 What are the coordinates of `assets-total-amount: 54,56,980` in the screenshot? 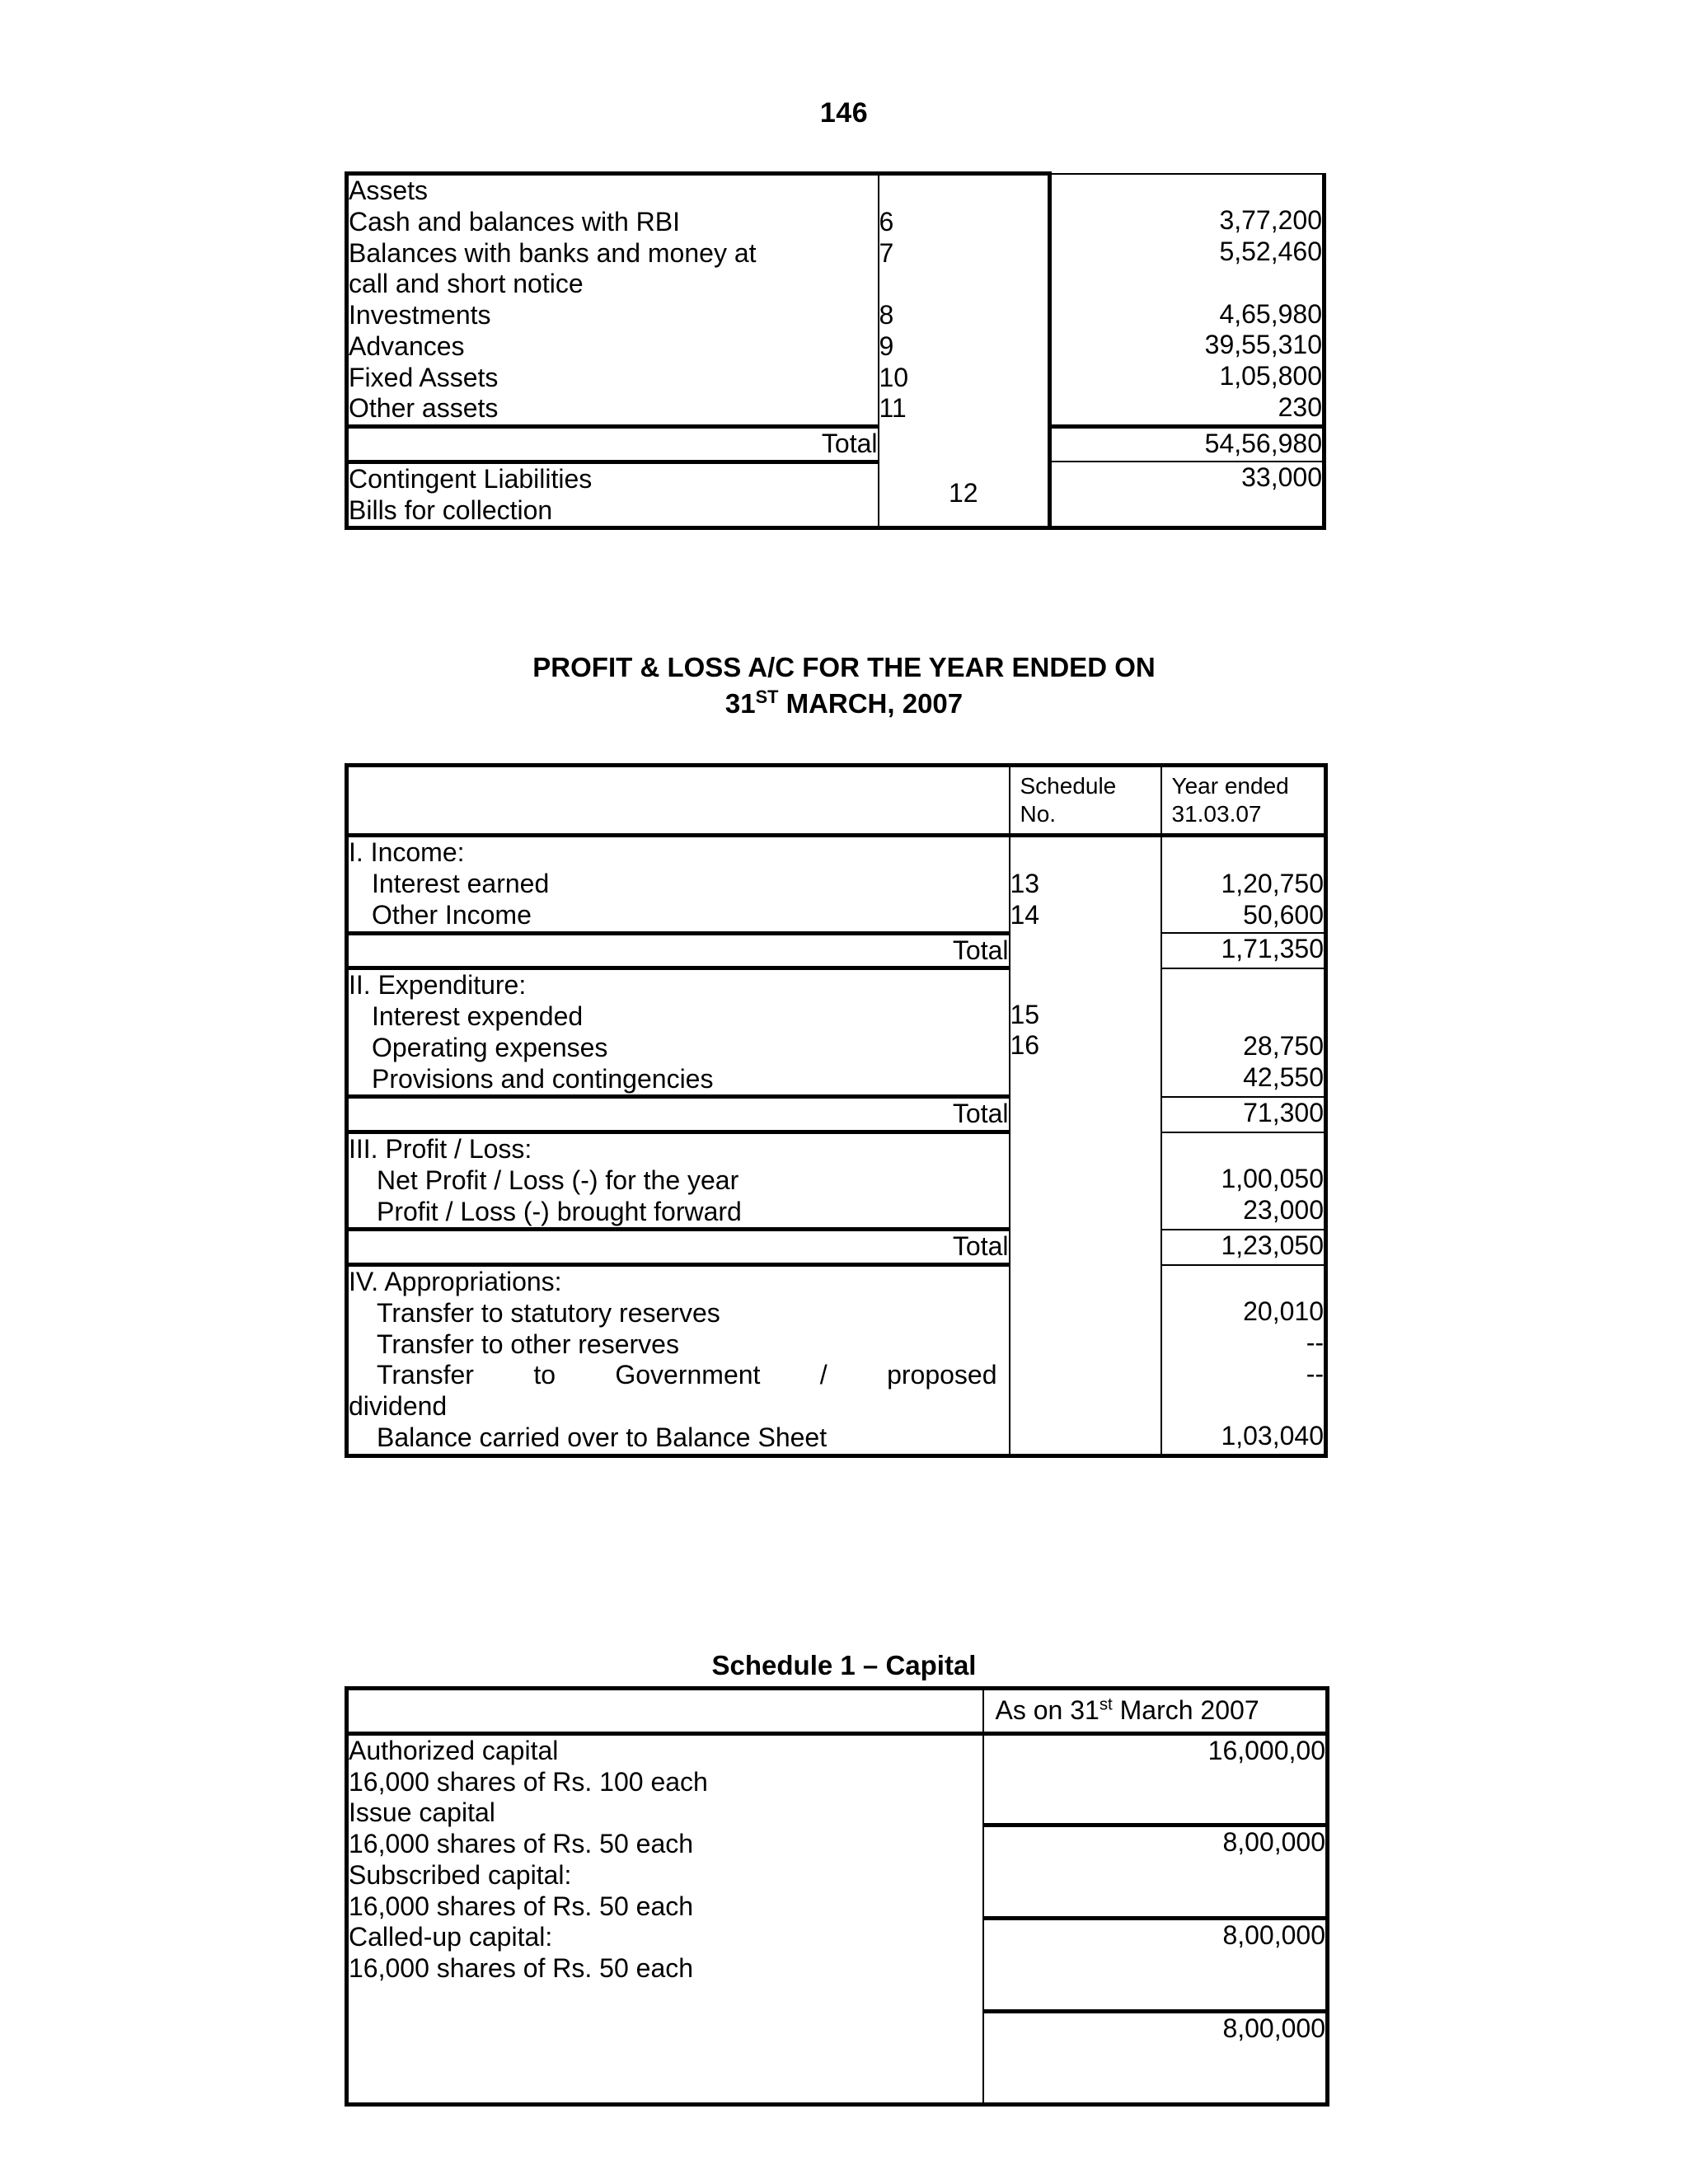 It's located at (1188, 443).